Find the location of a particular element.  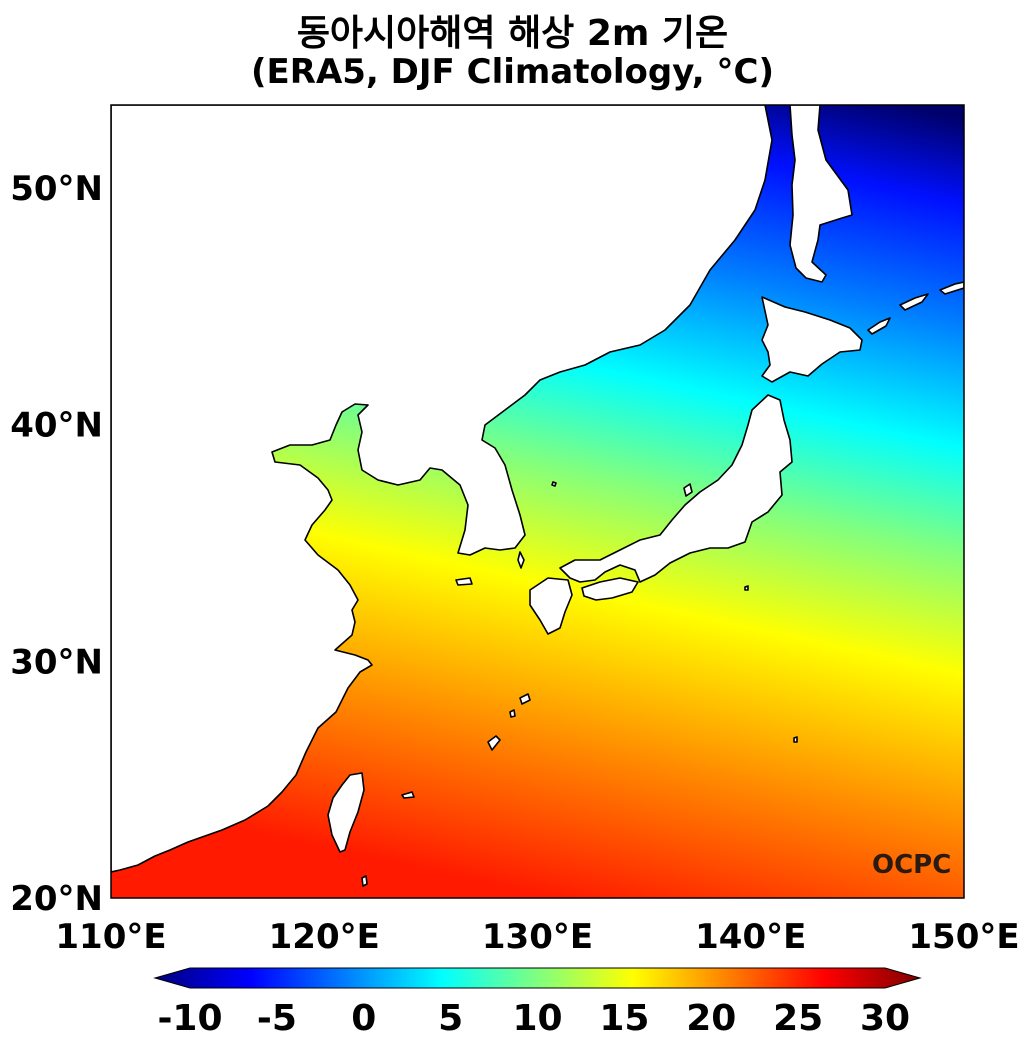

island-chichijima is located at coordinates (795, 739).